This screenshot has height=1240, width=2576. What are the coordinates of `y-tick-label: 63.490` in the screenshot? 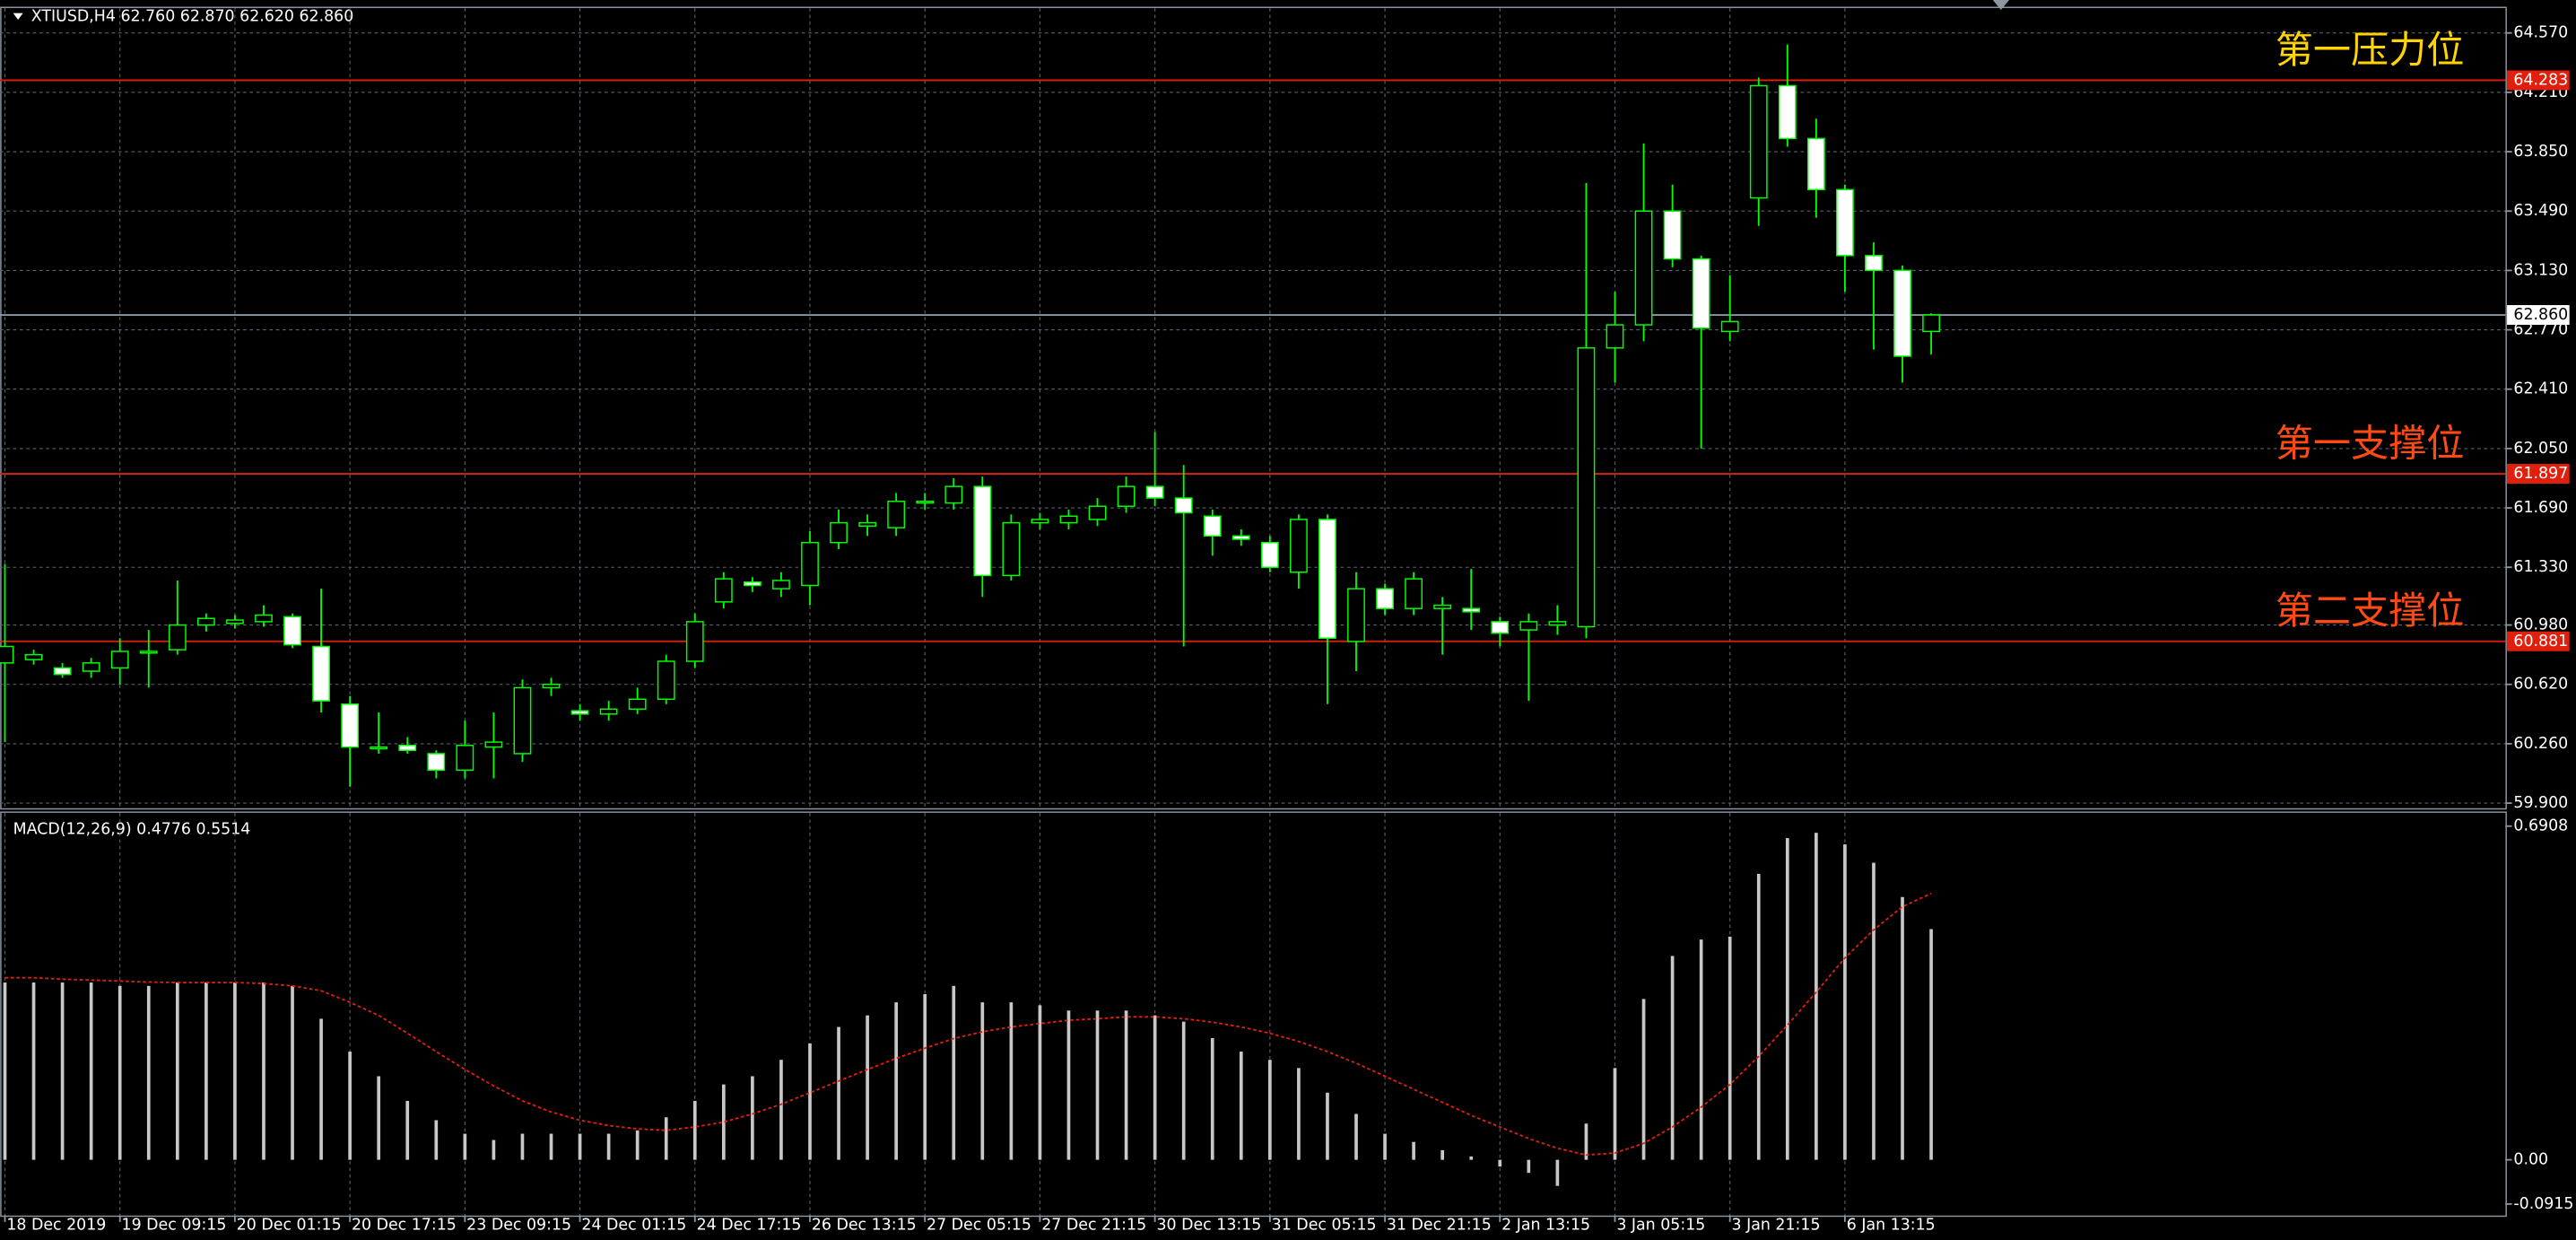 It's located at (2540, 211).